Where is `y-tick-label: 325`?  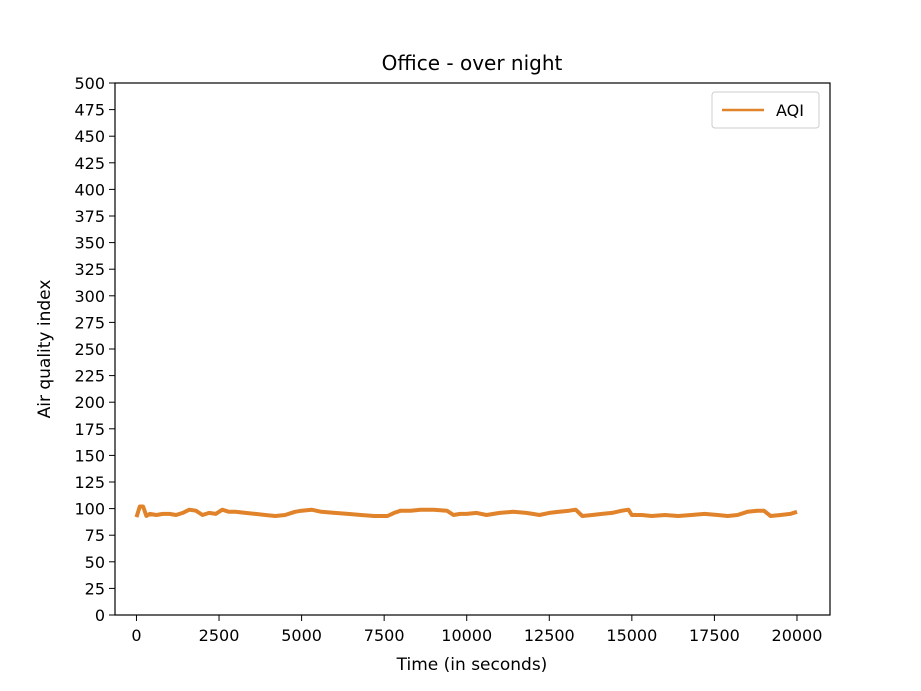
y-tick-label: 325 is located at coordinates (89, 269).